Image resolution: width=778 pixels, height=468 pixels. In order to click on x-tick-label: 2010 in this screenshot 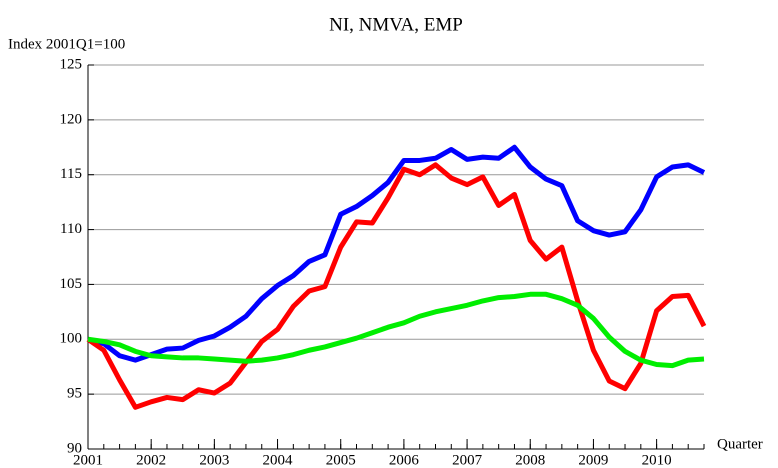, I will do `click(657, 460)`.